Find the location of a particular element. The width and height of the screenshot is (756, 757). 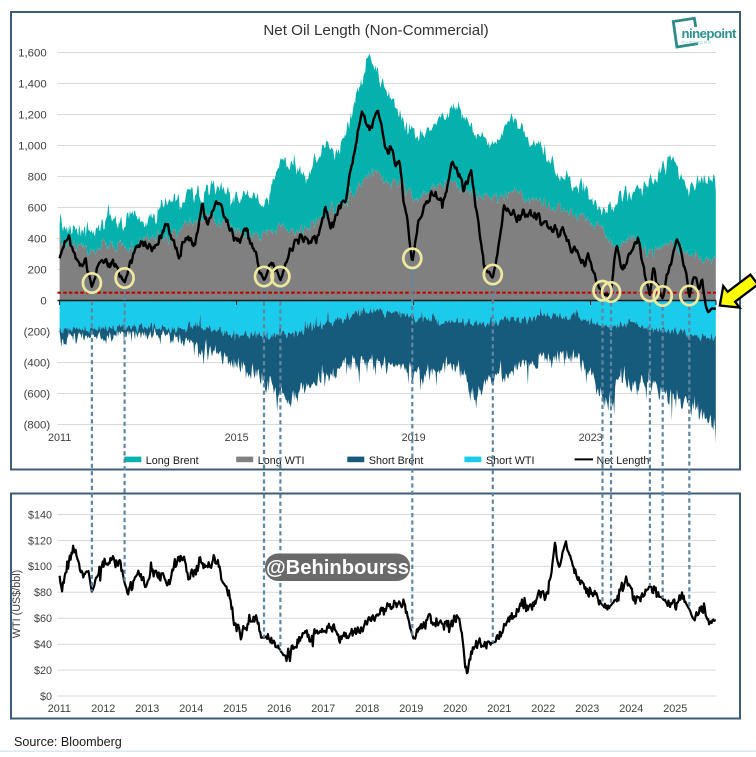

svg-text: 2025 is located at coordinates (675, 709).